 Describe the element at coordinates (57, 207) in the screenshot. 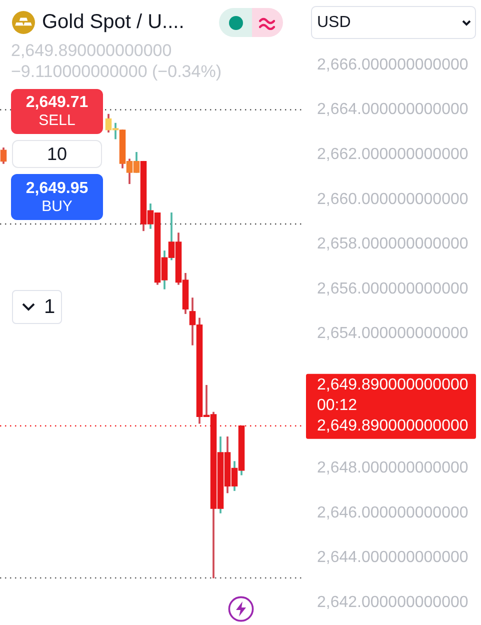

I see `annotation: BUY` at that location.